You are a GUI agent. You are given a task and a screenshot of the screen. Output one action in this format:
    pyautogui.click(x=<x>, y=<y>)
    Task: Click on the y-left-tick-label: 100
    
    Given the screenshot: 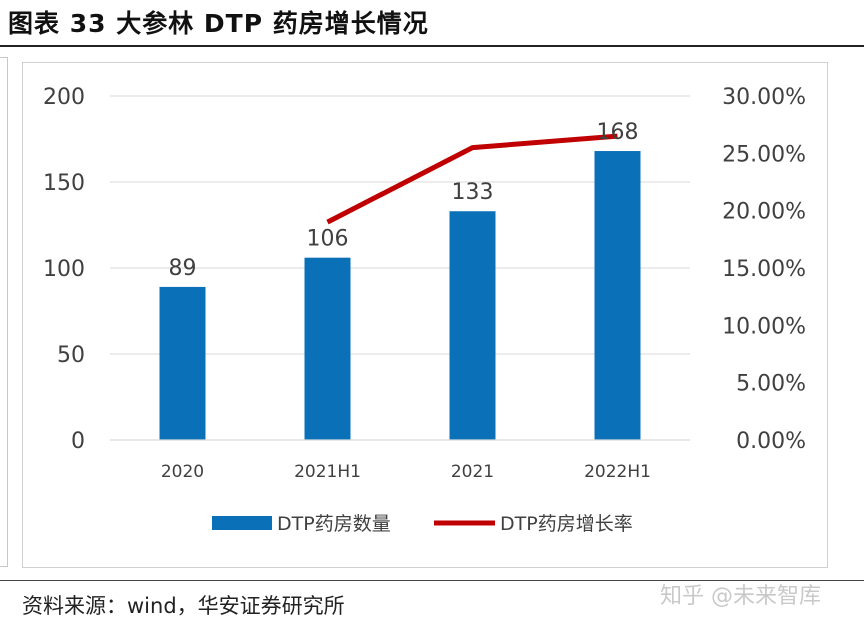 What is the action you would take?
    pyautogui.click(x=64, y=269)
    